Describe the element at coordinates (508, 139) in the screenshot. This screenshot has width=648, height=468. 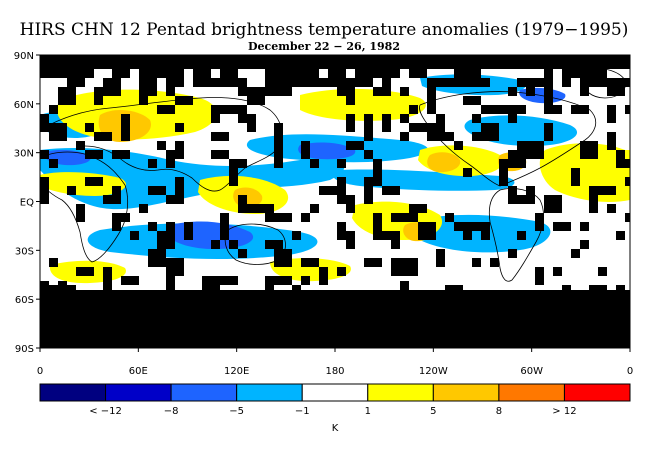
I see `coastline-north-america` at that location.